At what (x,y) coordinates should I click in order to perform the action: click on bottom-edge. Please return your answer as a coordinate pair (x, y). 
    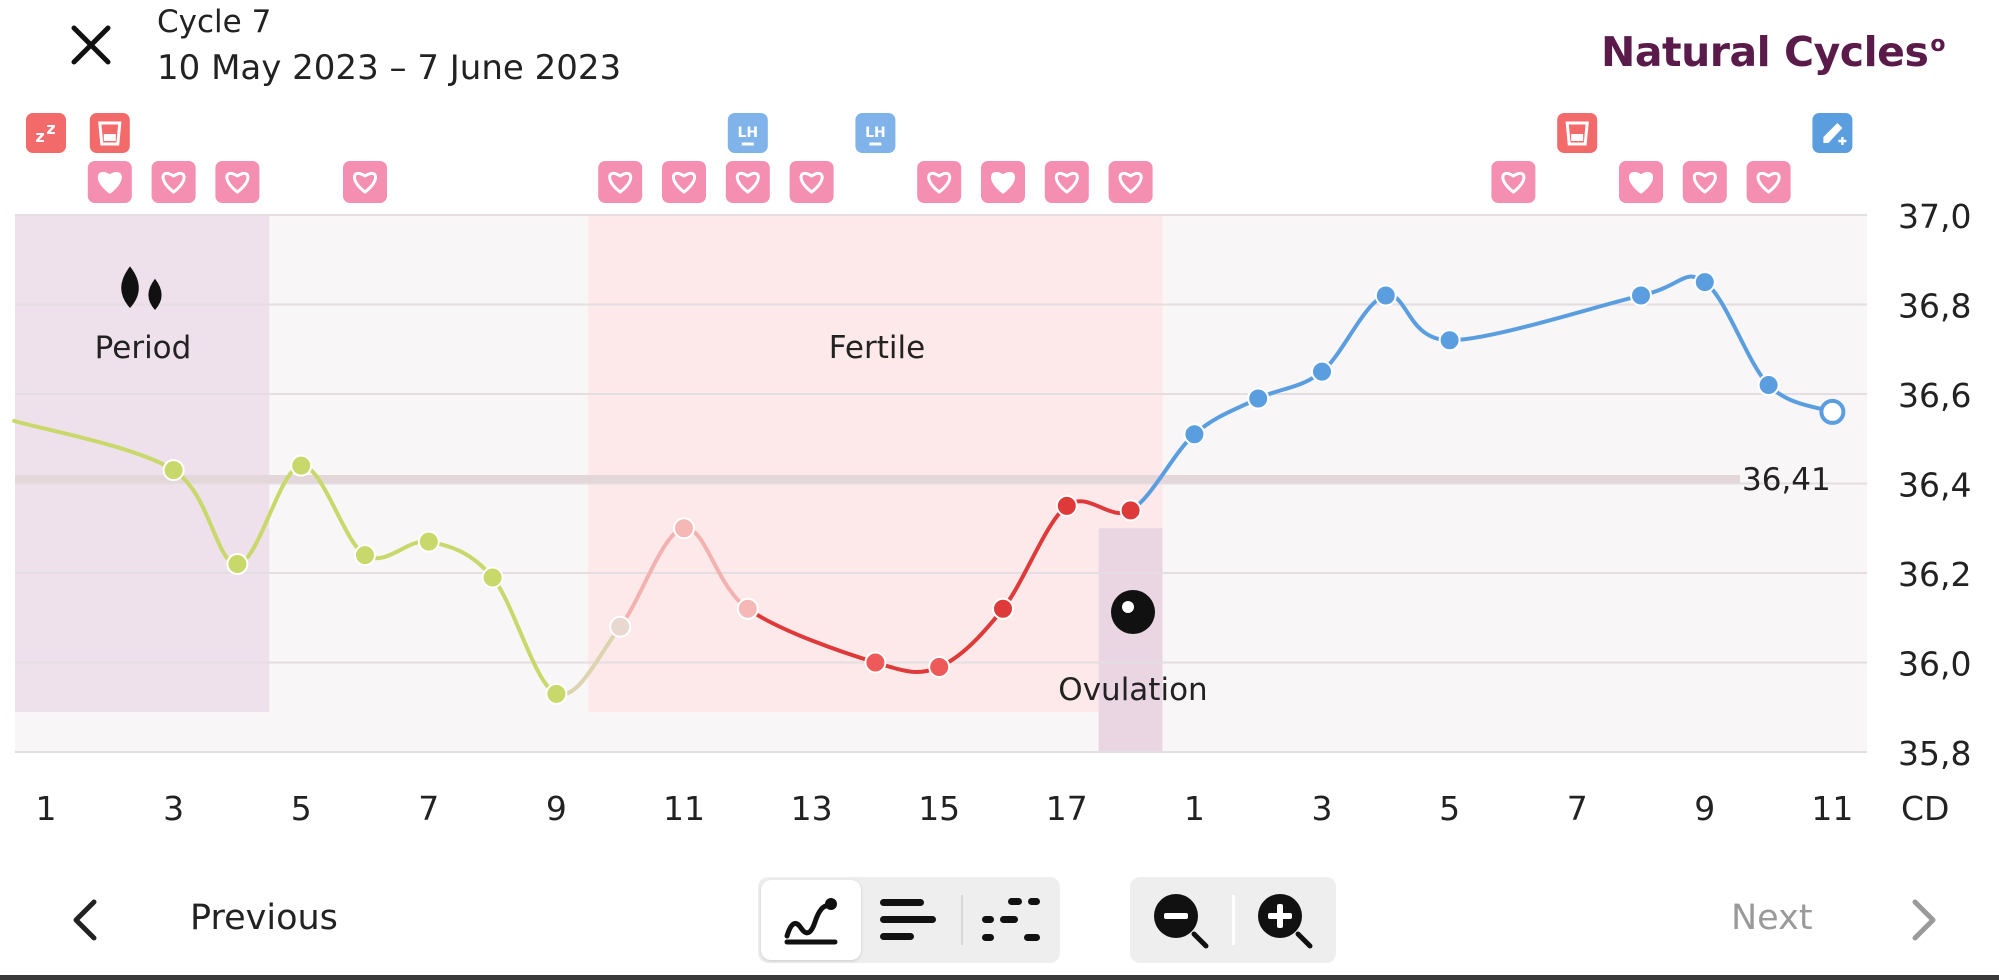
    Looking at the image, I should click on (999, 977).